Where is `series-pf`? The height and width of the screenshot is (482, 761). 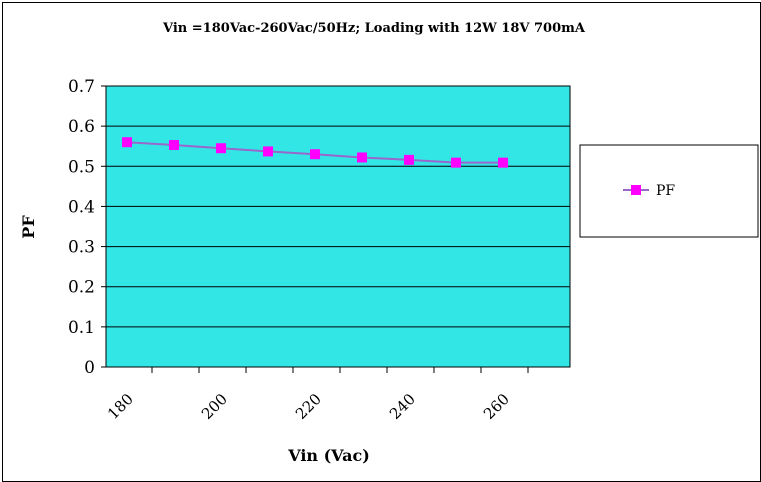 series-pf is located at coordinates (315, 152).